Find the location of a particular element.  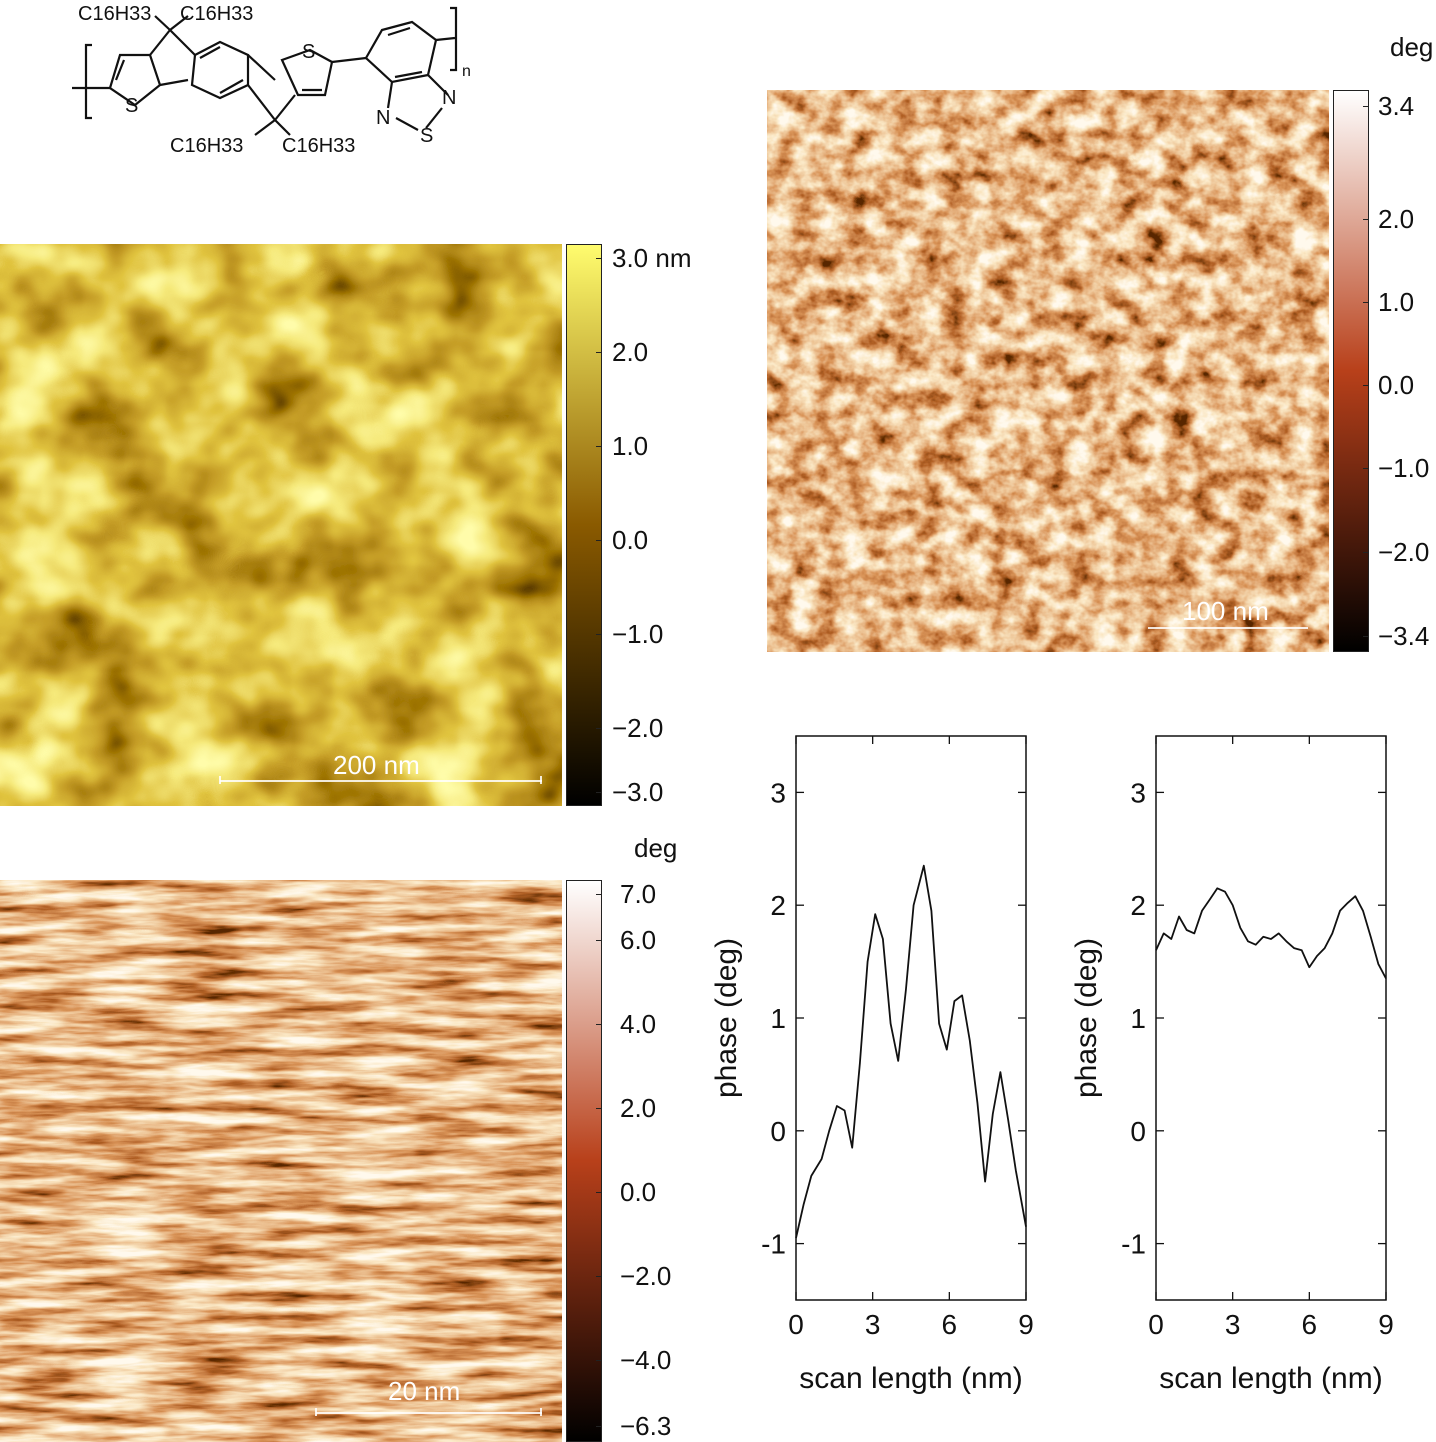

colorbar-tick-label: 6.0 is located at coordinates (638, 940).